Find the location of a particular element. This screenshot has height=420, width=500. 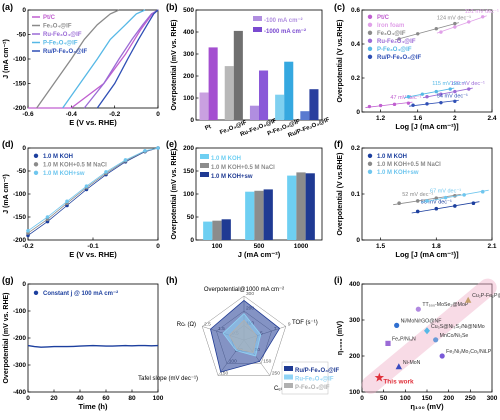

x-tick-label: 250 is located at coordinates (470, 398).